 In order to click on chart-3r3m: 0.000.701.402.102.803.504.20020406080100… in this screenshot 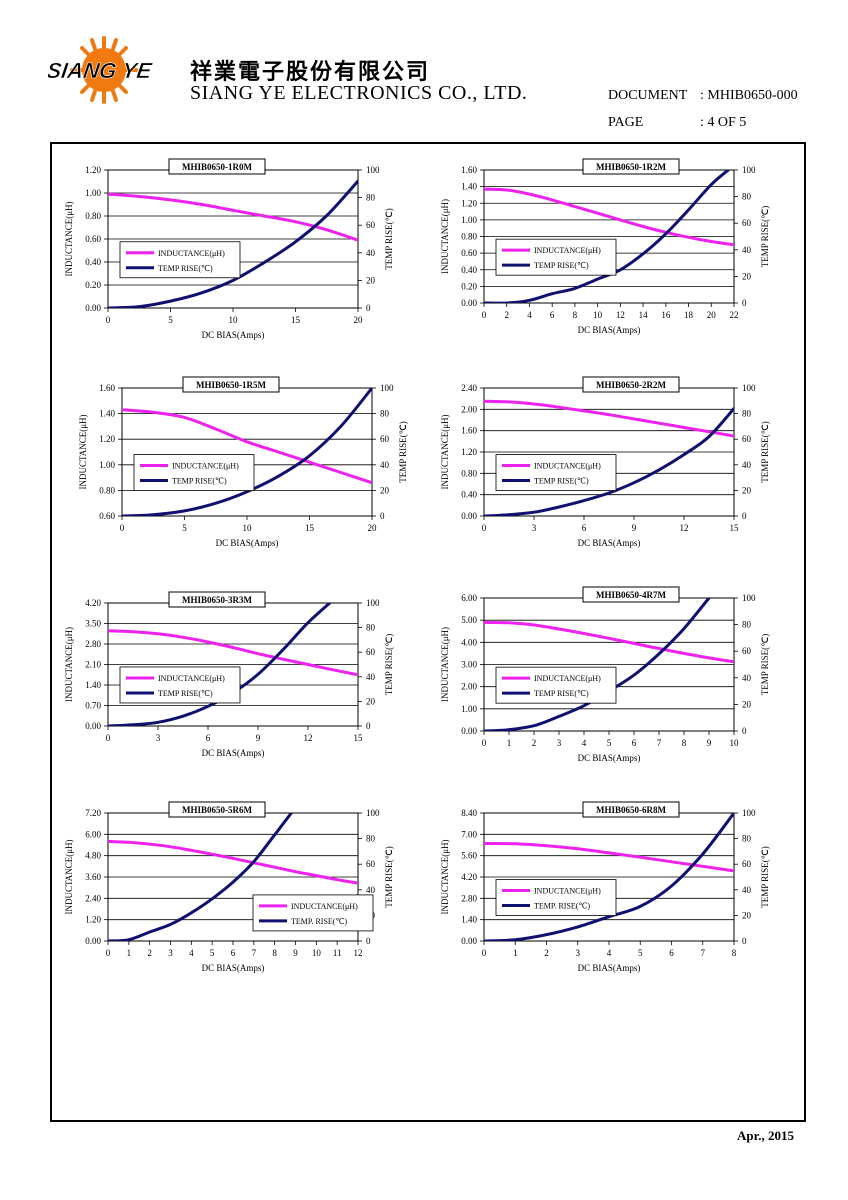, I will do `click(229, 674)`.